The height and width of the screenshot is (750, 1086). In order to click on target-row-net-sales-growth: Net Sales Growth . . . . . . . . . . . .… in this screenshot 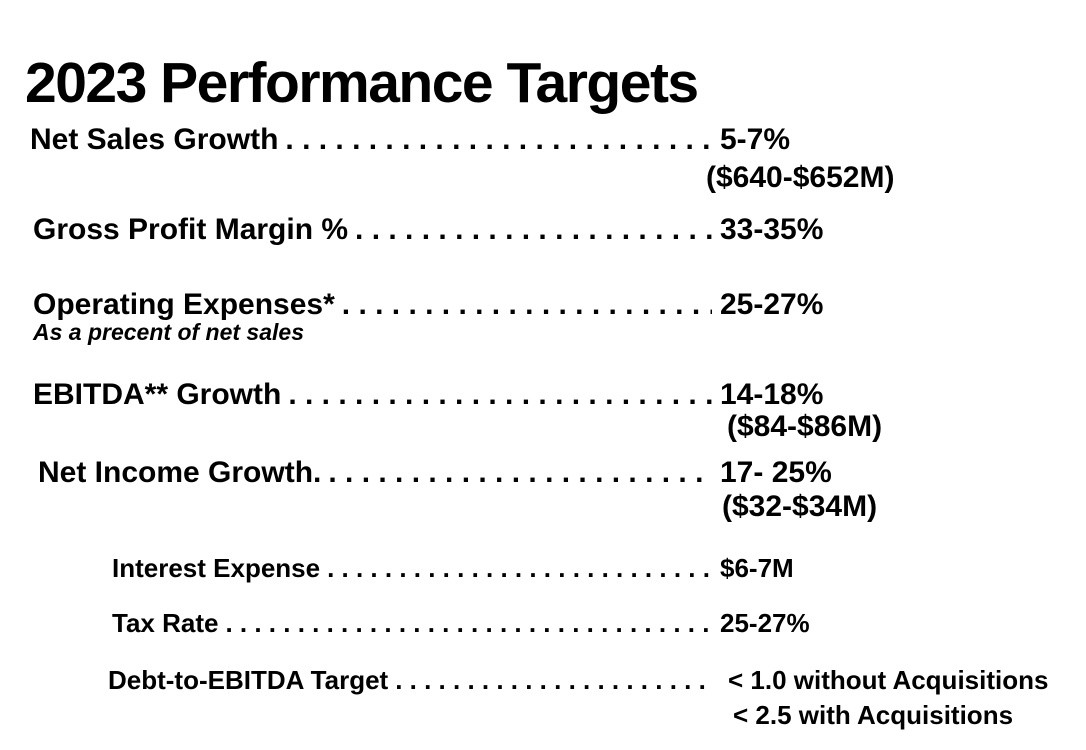, I will do `click(410, 140)`.